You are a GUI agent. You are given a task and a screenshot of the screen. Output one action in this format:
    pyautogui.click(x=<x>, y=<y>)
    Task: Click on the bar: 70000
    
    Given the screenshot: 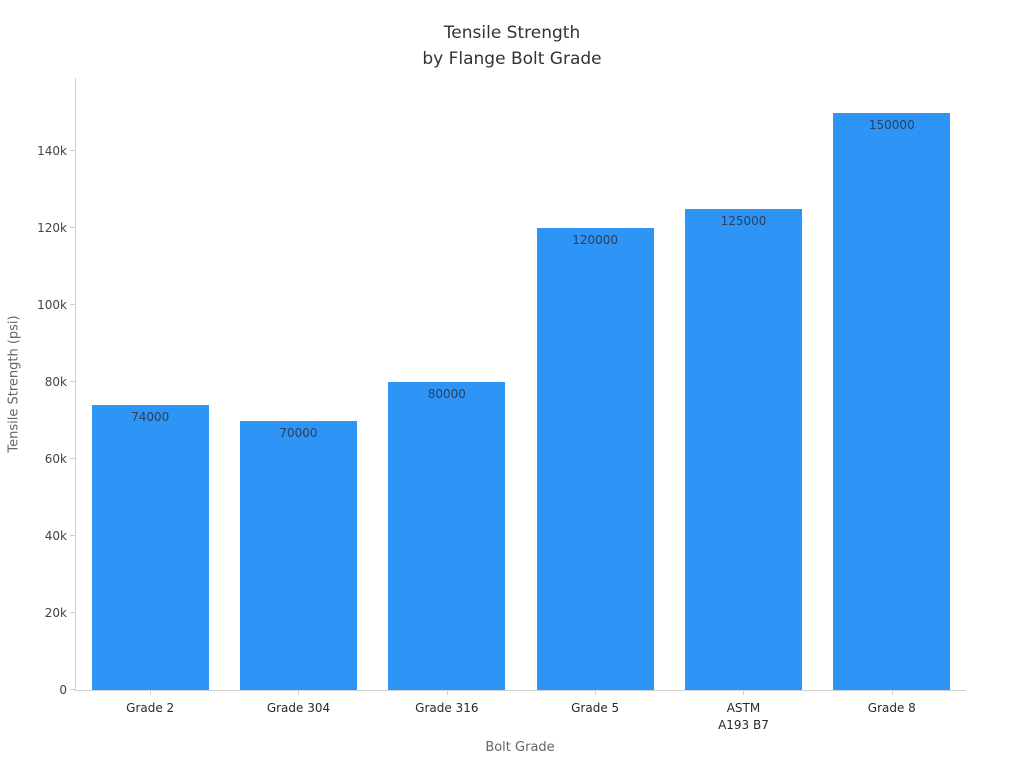 What is the action you would take?
    pyautogui.click(x=298, y=555)
    